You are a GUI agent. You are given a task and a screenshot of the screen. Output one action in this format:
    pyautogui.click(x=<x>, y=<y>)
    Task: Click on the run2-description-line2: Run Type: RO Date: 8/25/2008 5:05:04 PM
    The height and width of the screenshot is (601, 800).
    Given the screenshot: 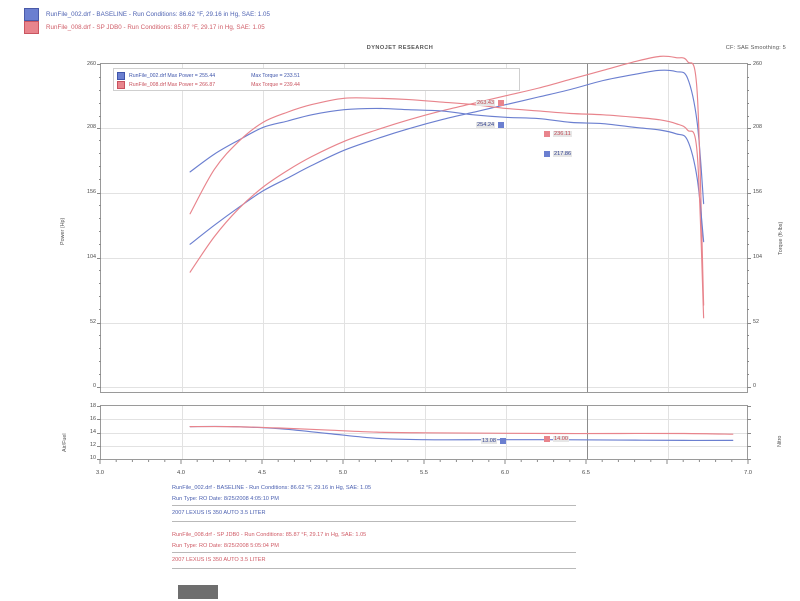 What is the action you would take?
    pyautogui.click(x=225, y=545)
    